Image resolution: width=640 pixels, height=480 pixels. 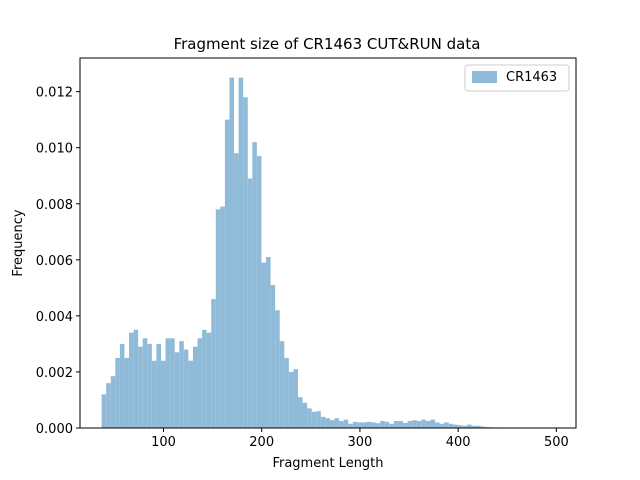 I want to click on y-tick-label: 0.004, so click(x=54, y=317).